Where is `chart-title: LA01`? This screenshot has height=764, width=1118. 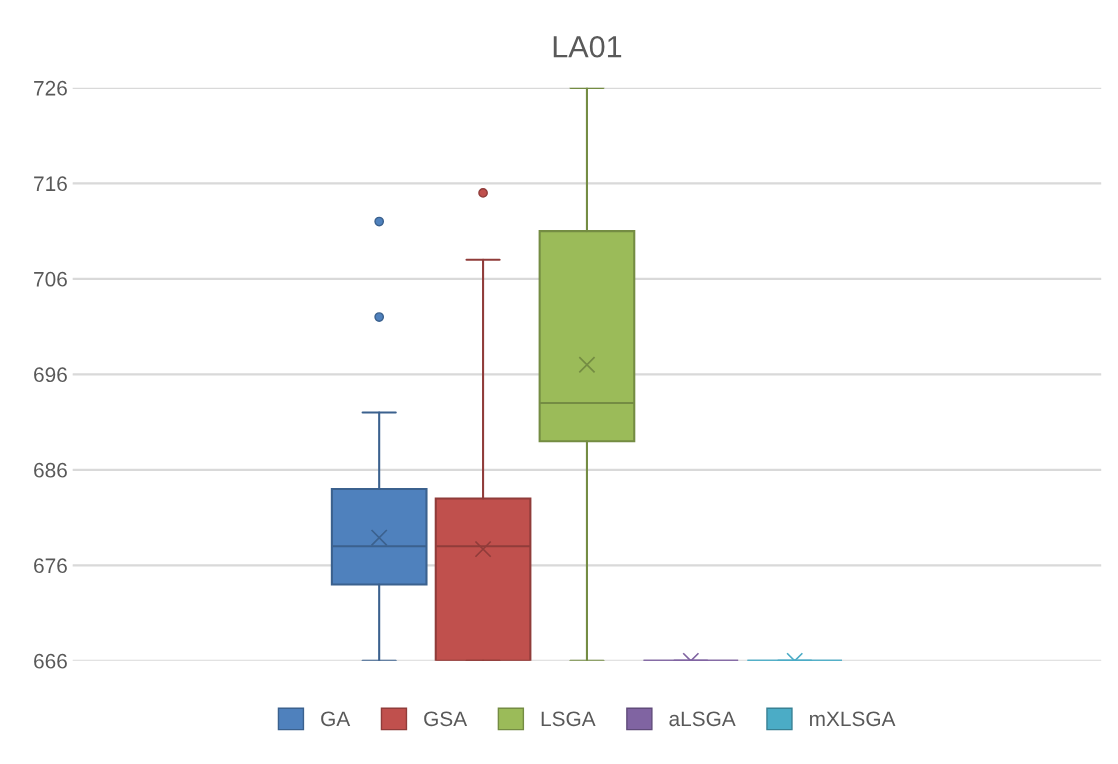 chart-title: LA01 is located at coordinates (587, 46).